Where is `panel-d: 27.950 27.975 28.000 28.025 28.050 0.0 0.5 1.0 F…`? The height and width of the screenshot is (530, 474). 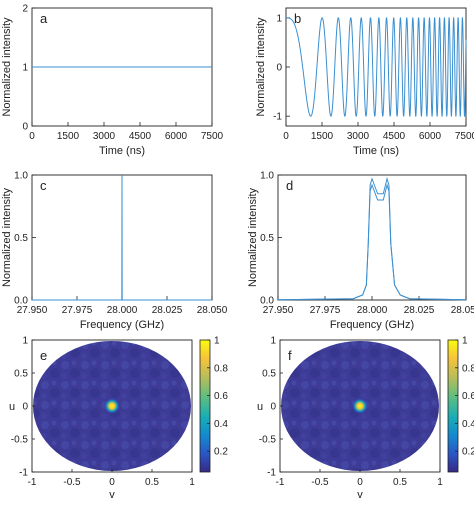 panel-d: 27.950 27.975 28.000 28.025 28.050 0.0 0.5 1.0 F… is located at coordinates (360, 251).